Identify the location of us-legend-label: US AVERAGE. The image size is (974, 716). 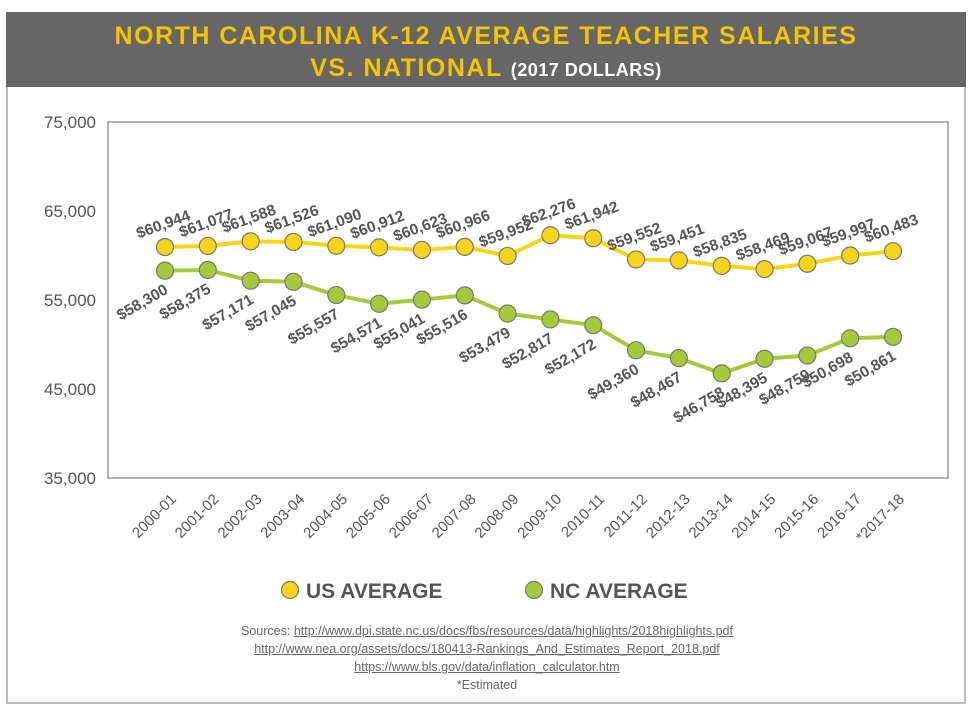
(374, 591).